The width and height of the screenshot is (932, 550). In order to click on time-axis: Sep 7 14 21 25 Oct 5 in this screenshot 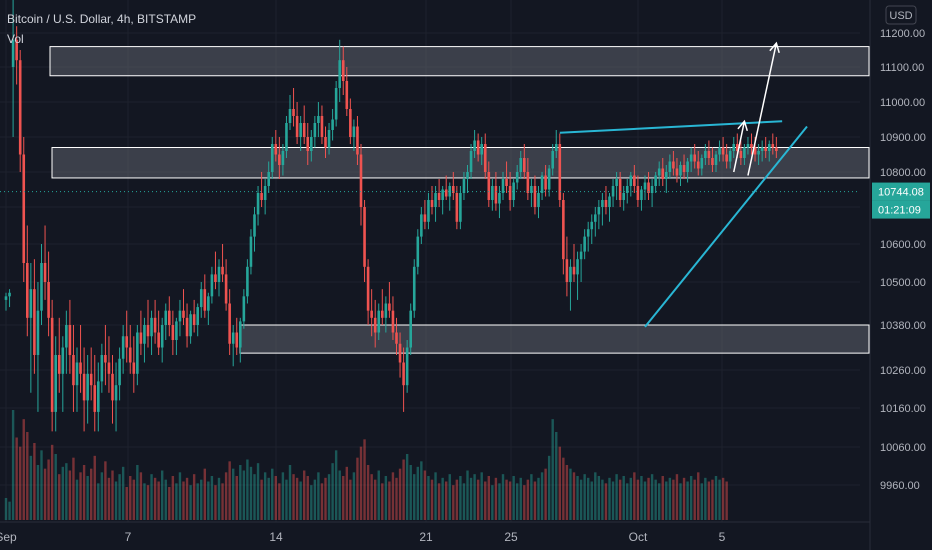, I will do `click(435, 532)`.